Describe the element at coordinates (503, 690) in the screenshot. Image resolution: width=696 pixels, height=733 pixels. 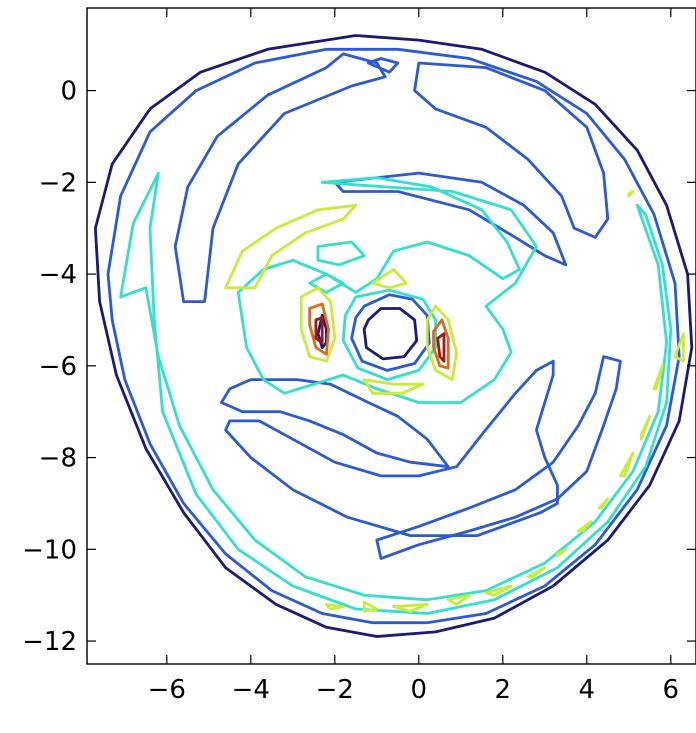
I see `x-tick-label: 2` at that location.